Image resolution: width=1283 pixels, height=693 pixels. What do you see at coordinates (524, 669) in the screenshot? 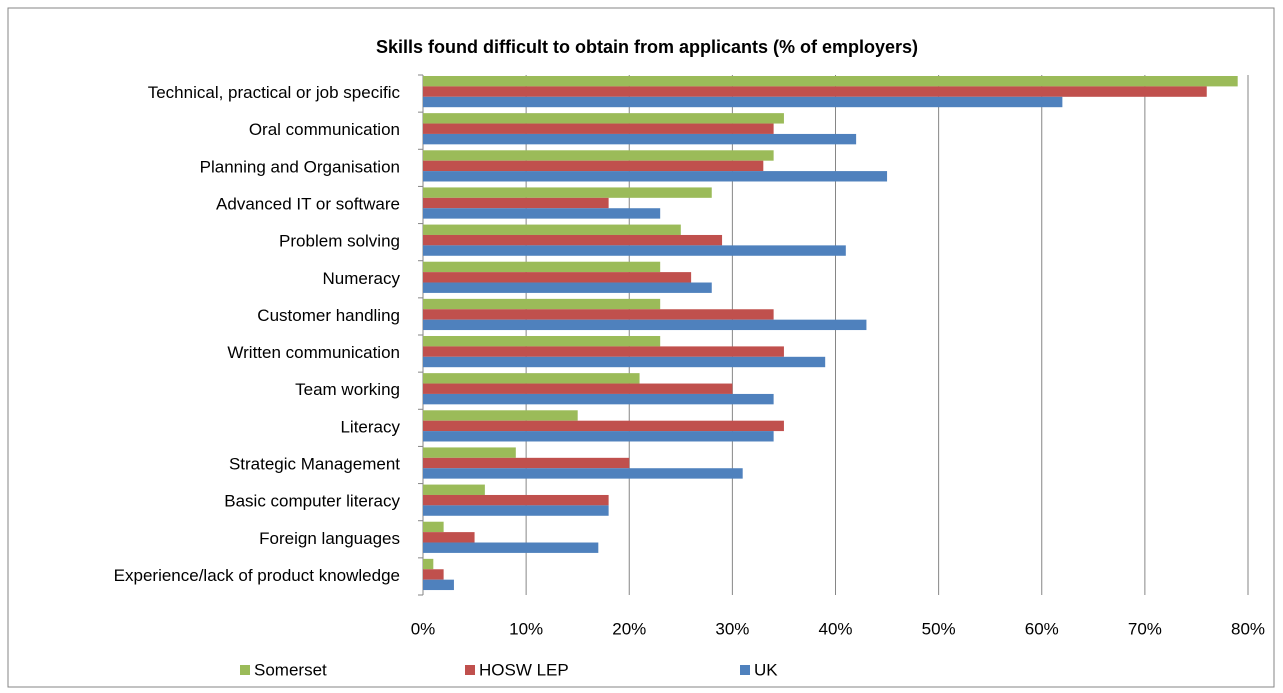
I see `legend-label: HOSW LEP` at bounding box center [524, 669].